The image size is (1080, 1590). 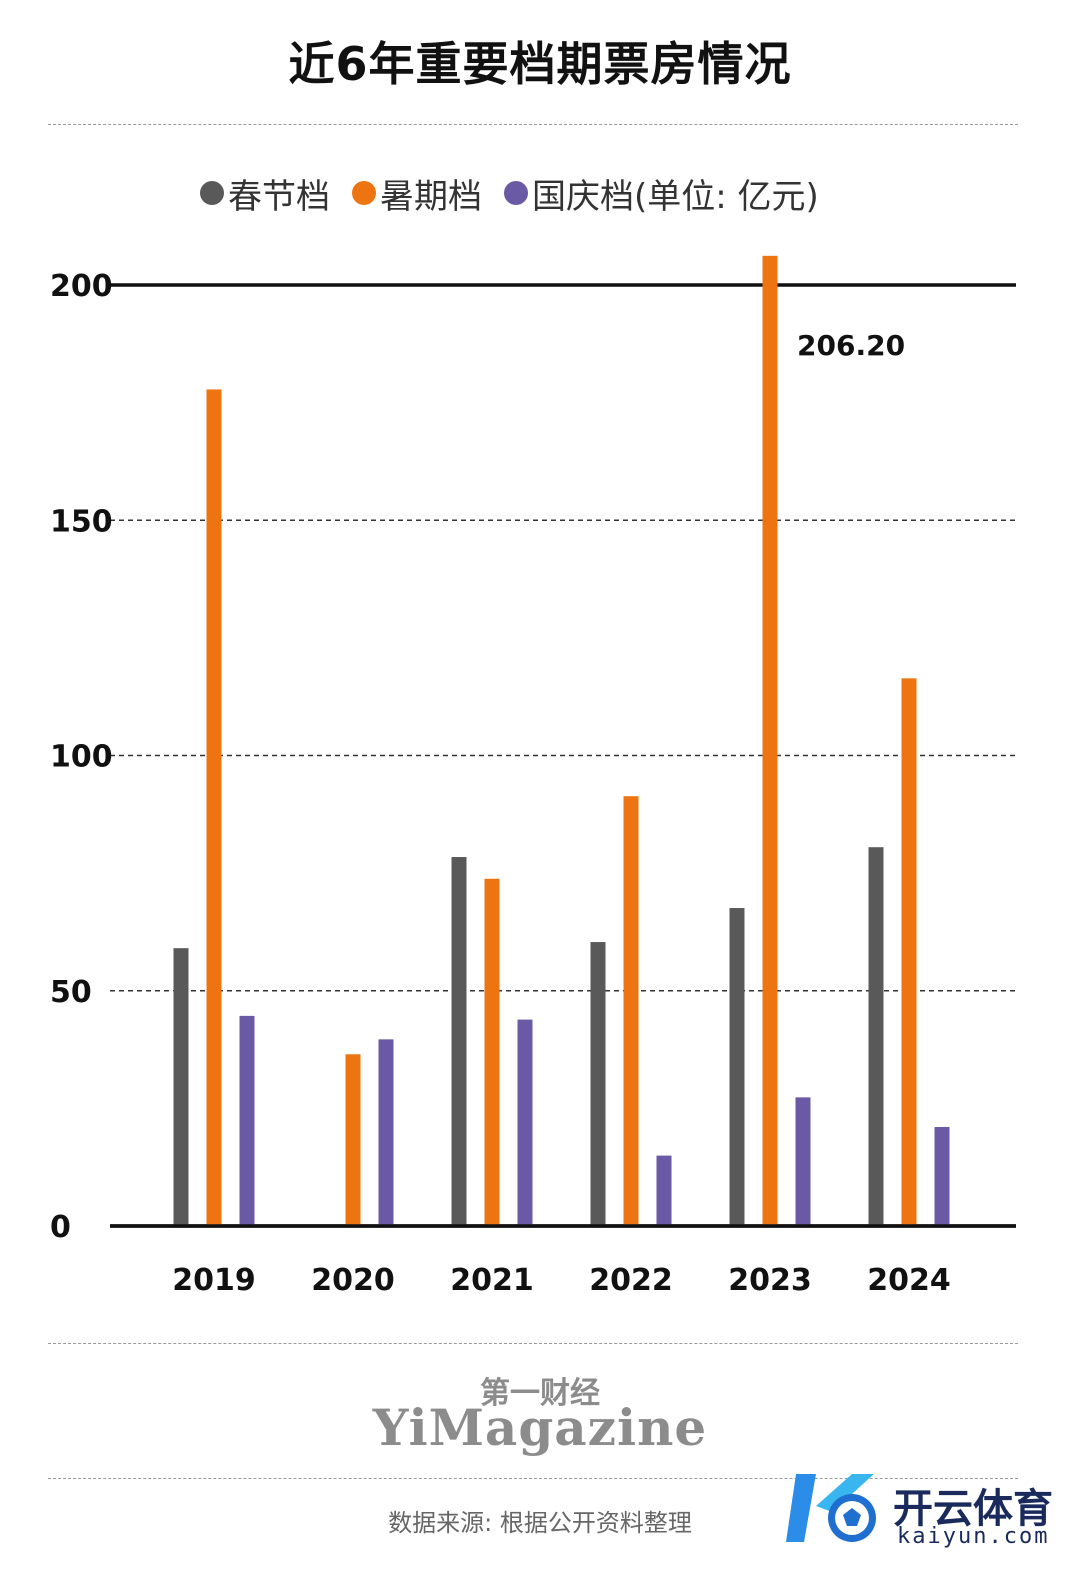 What do you see at coordinates (533, 1478) in the screenshot?
I see `footer-divider` at bounding box center [533, 1478].